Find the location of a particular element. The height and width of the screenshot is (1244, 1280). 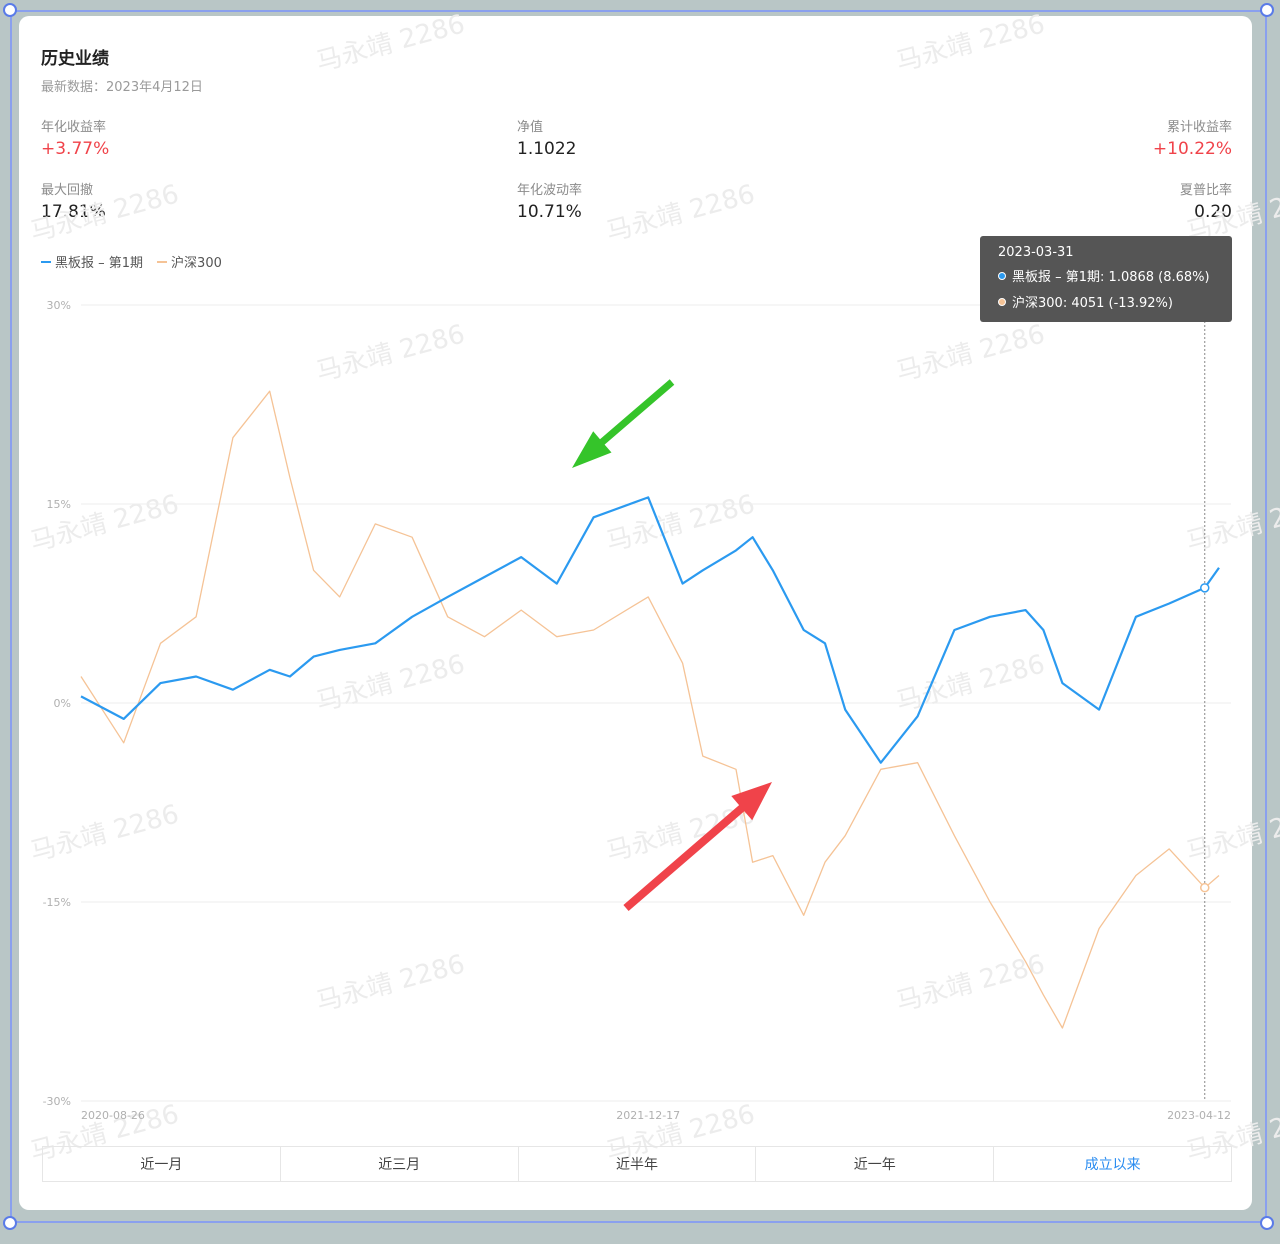

tooltip-row-fund: 黑板报 – 第1期: 1.0868 (8.68%) is located at coordinates (1106, 275).